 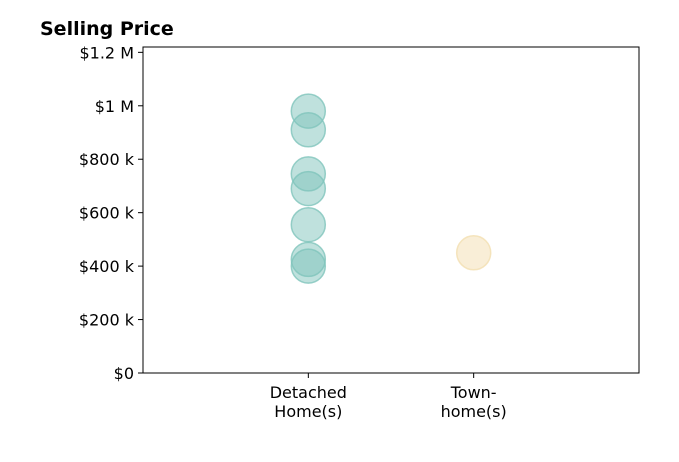 What do you see at coordinates (107, 320) in the screenshot?
I see `y-tick-label: $200 k` at bounding box center [107, 320].